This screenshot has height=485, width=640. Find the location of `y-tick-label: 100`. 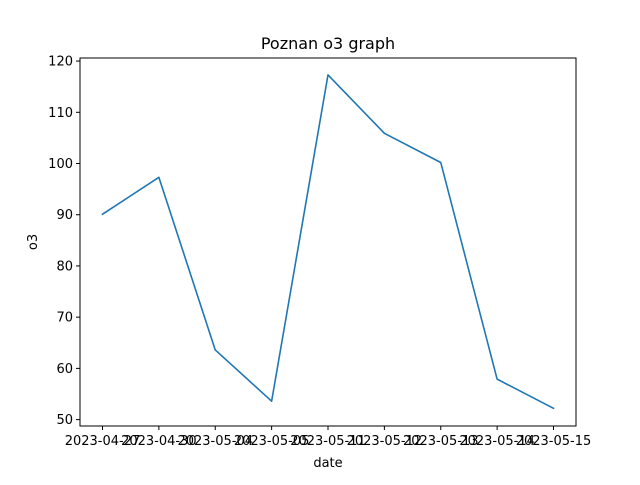

y-tick-label: 100 is located at coordinates (60, 164).